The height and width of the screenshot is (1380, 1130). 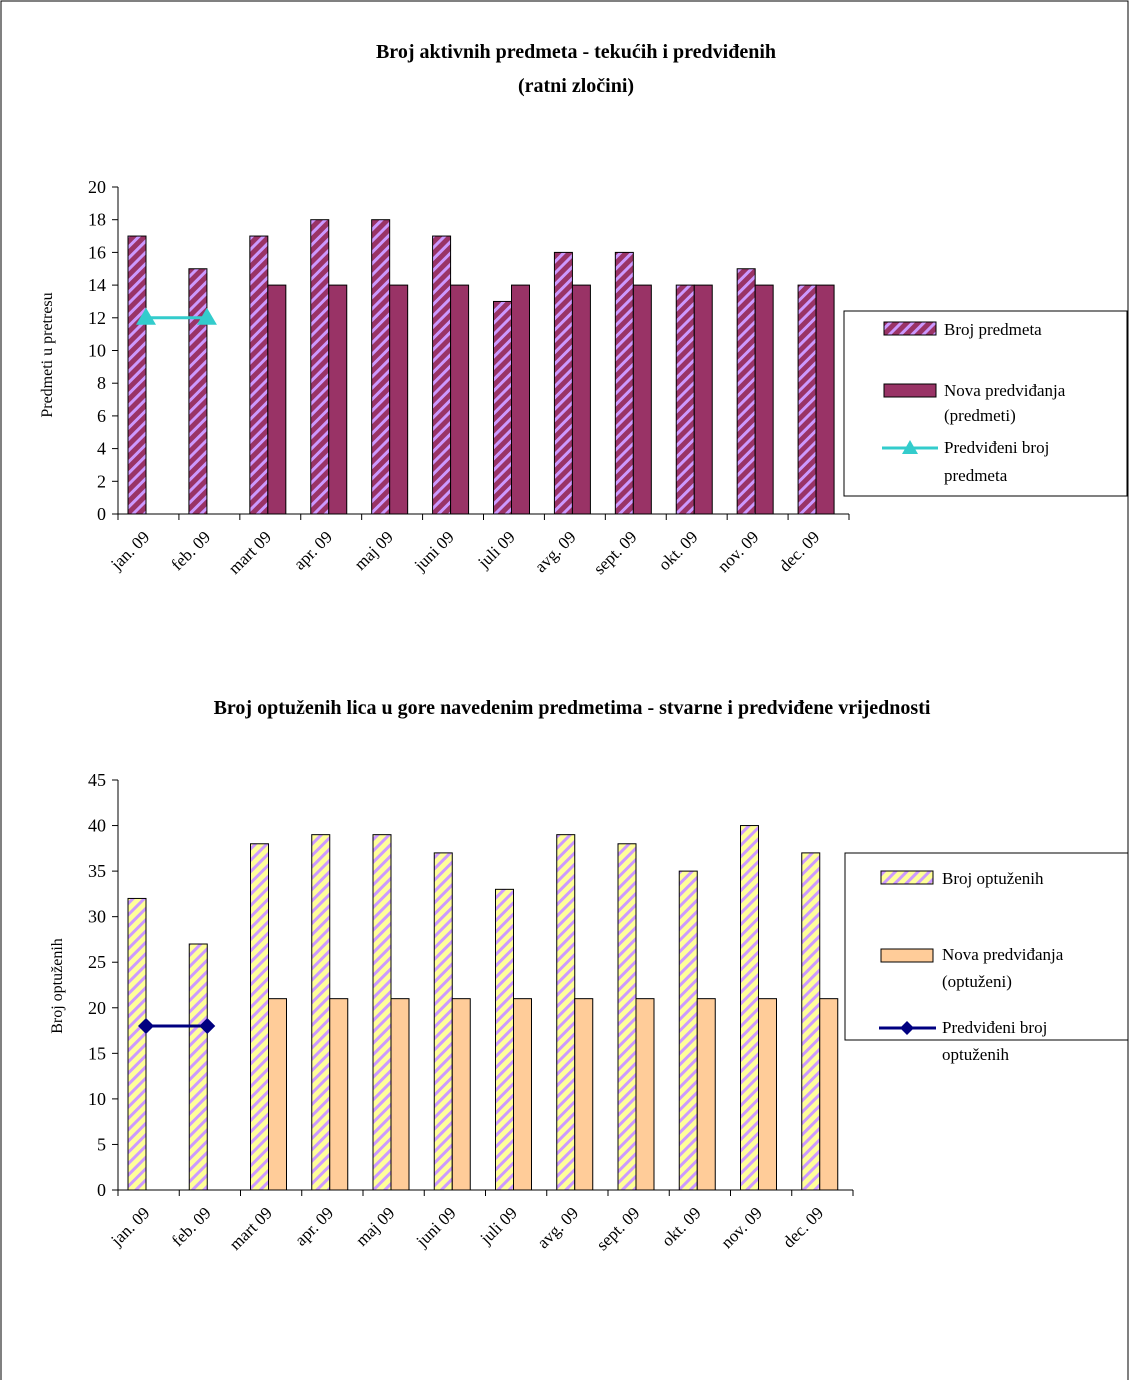 What do you see at coordinates (976, 1054) in the screenshot?
I see `legend-label: optuženih` at bounding box center [976, 1054].